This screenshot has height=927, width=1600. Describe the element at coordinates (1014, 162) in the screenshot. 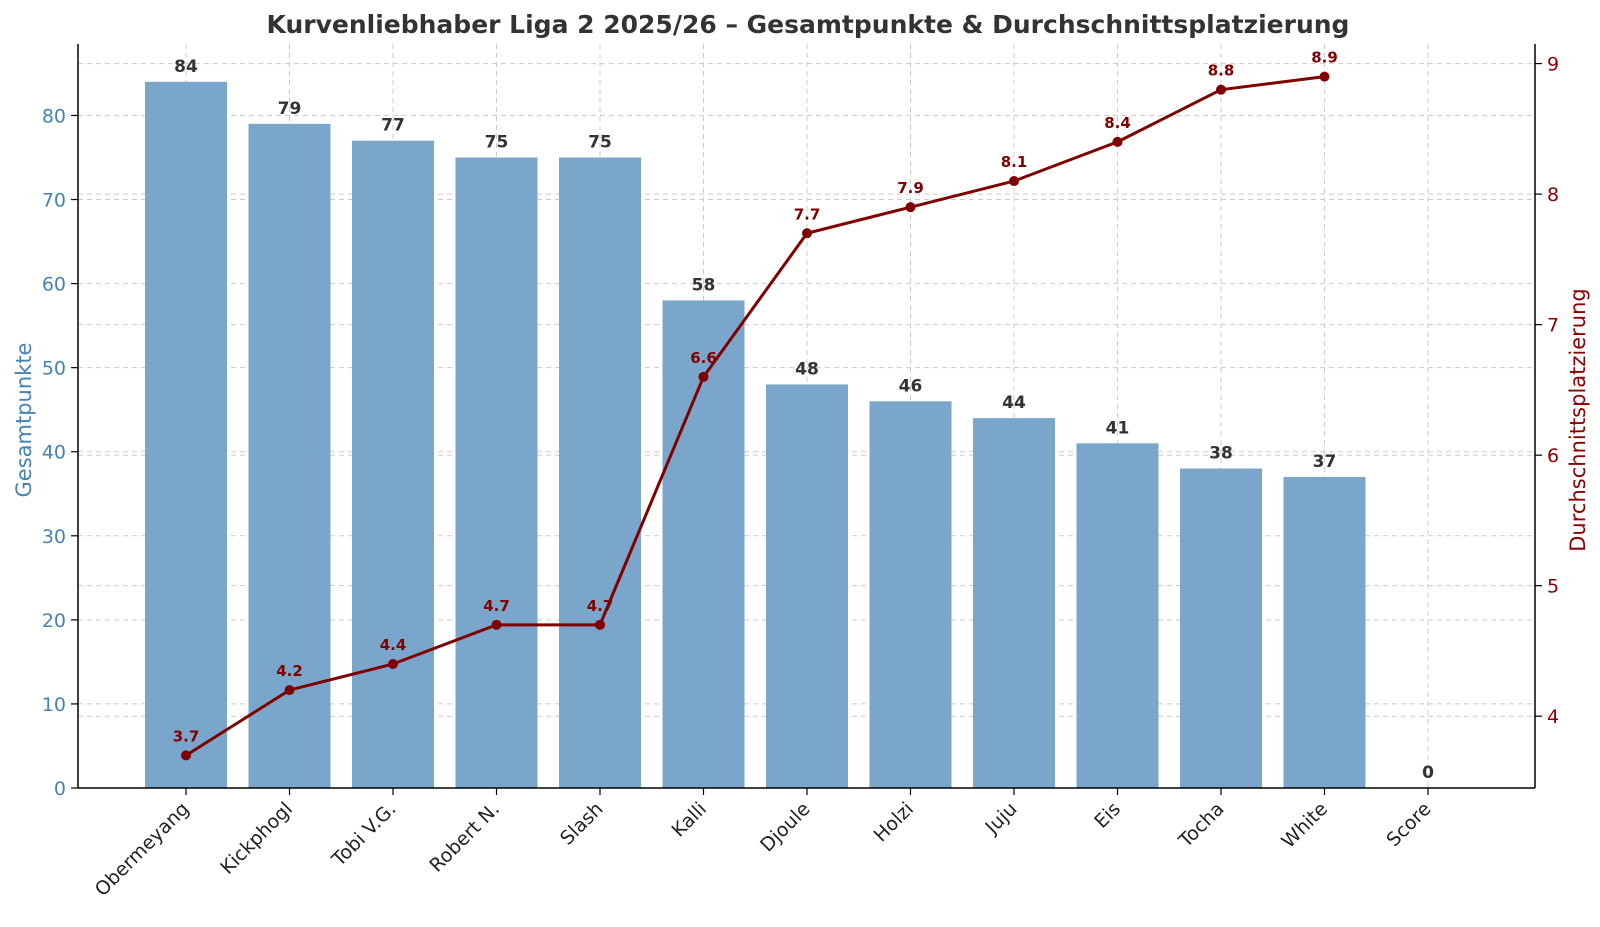

I see `line-value-label: 8.1` at that location.